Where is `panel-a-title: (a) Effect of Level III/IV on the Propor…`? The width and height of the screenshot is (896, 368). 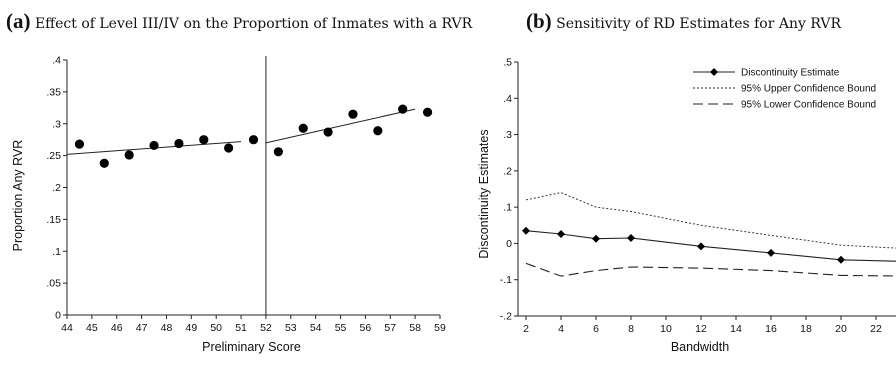
panel-a-title: (a) Effect of Level III/IV on the Propor… is located at coordinates (241, 22).